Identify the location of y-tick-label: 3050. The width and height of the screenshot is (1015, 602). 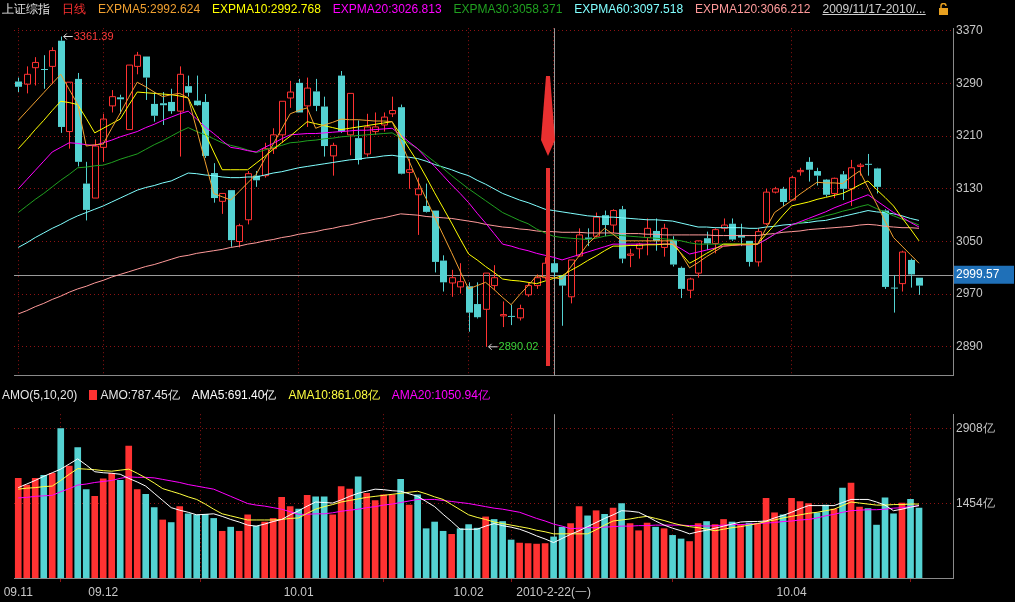
(970, 240).